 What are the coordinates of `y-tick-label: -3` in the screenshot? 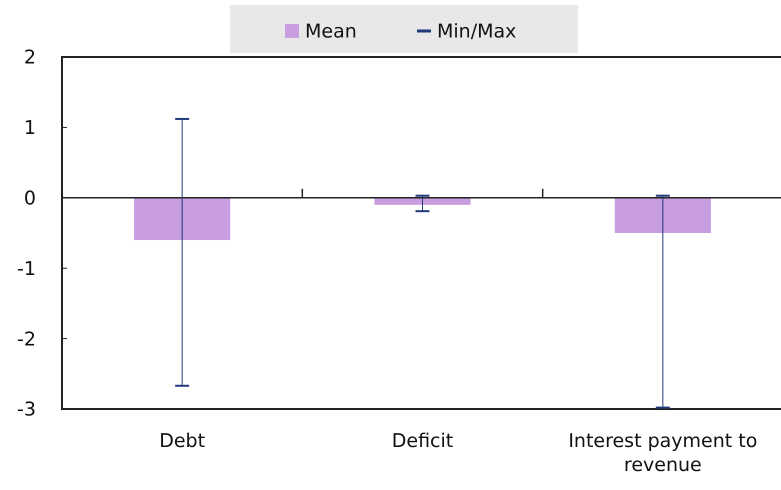 It's located at (26, 409).